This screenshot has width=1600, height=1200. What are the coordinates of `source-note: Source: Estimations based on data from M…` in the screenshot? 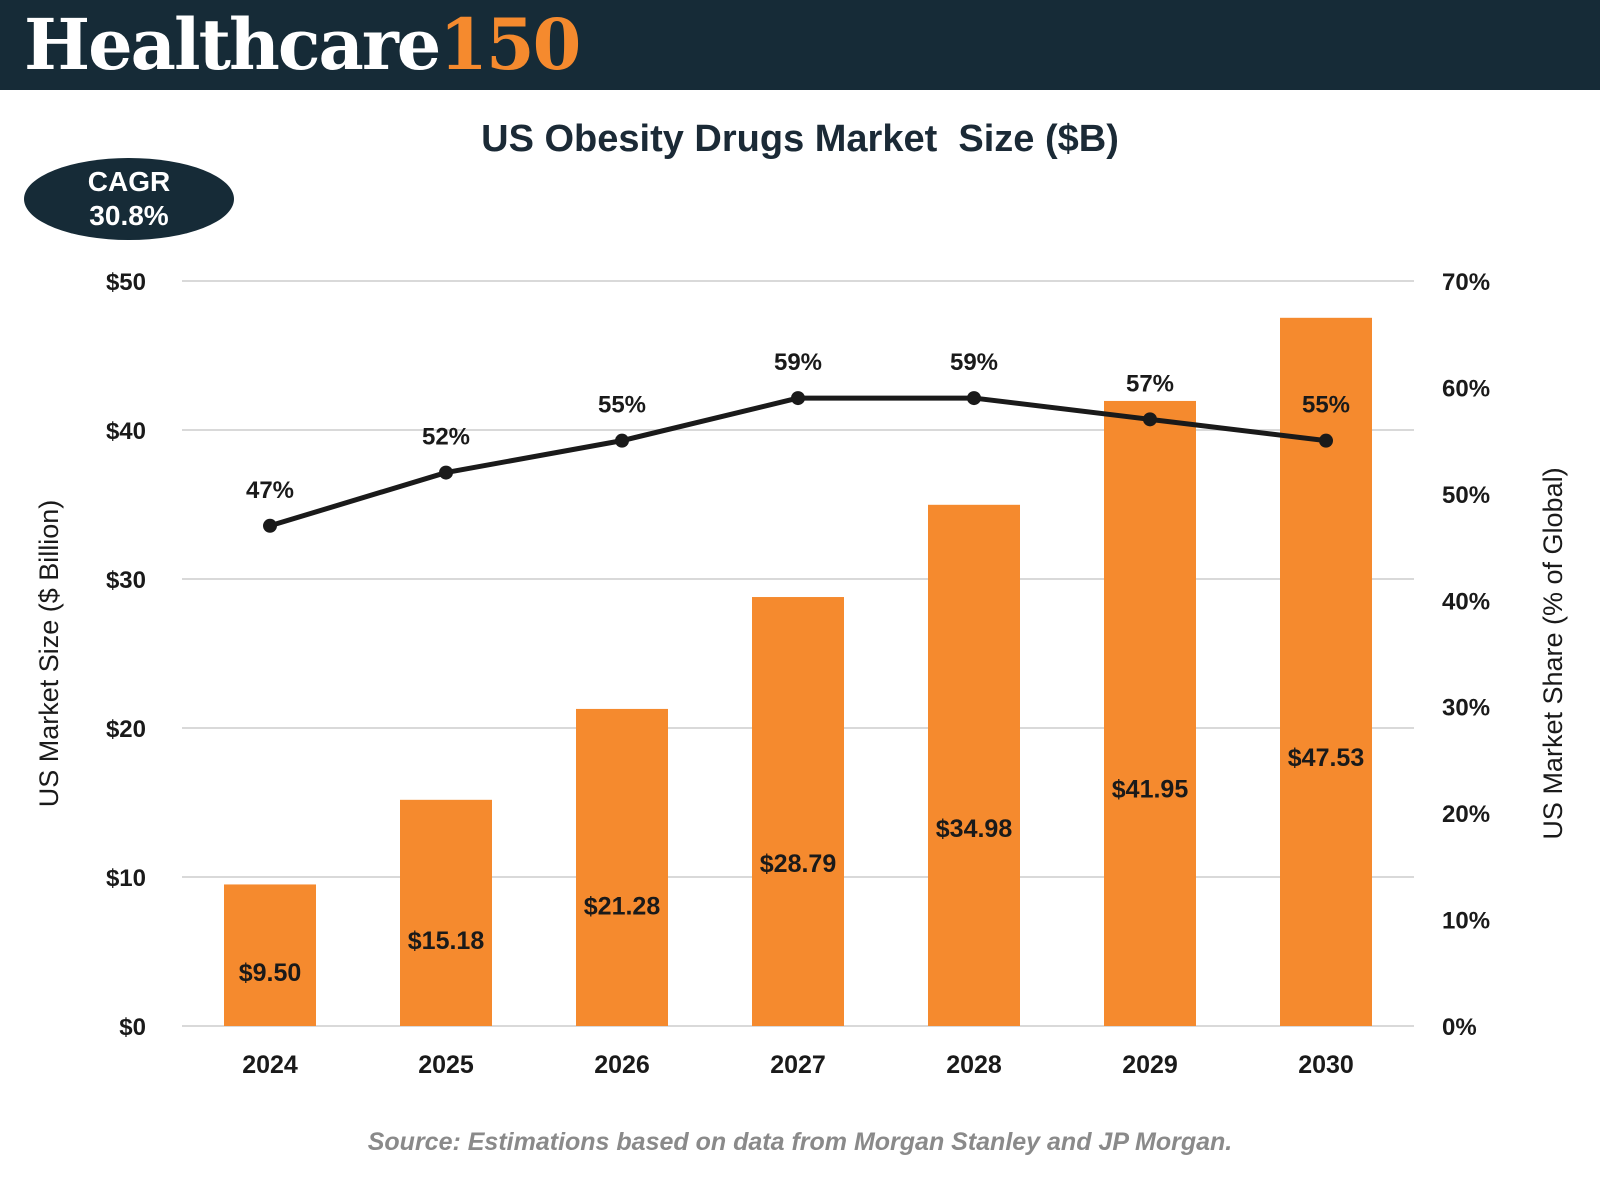 It's located at (800, 1142).